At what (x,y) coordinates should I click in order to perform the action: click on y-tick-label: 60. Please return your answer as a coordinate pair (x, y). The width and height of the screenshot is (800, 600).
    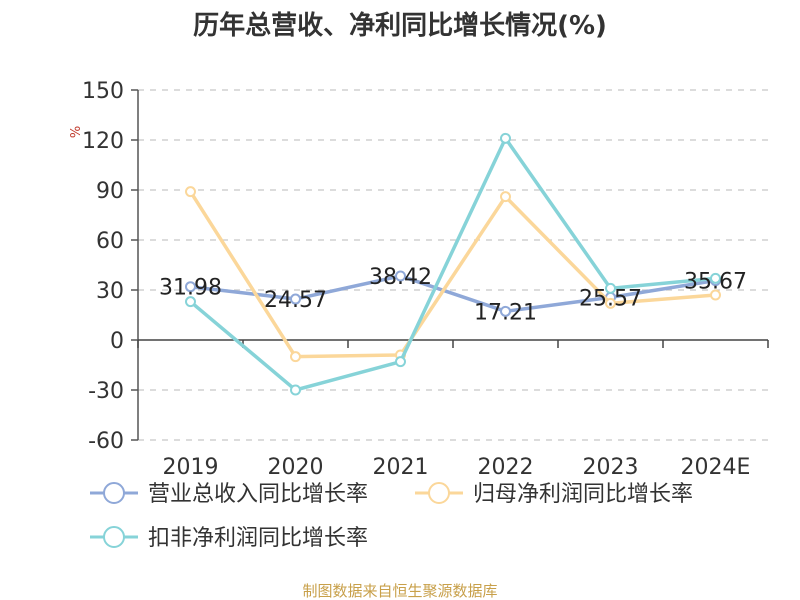
    Looking at the image, I should click on (110, 241).